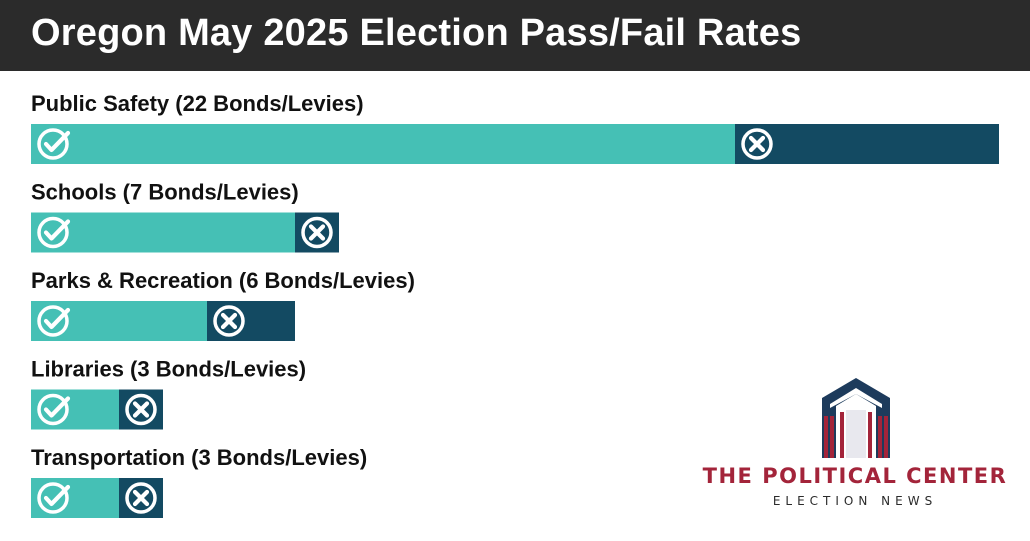  What do you see at coordinates (199, 457) in the screenshot?
I see `category-label: Transportation (3 Bonds/Levies)` at bounding box center [199, 457].